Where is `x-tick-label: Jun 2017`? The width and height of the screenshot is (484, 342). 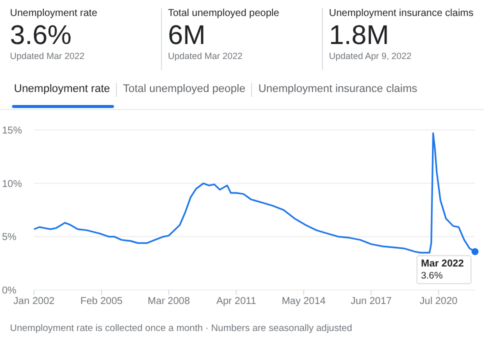 x-tick-label: Jun 2017 is located at coordinates (371, 302).